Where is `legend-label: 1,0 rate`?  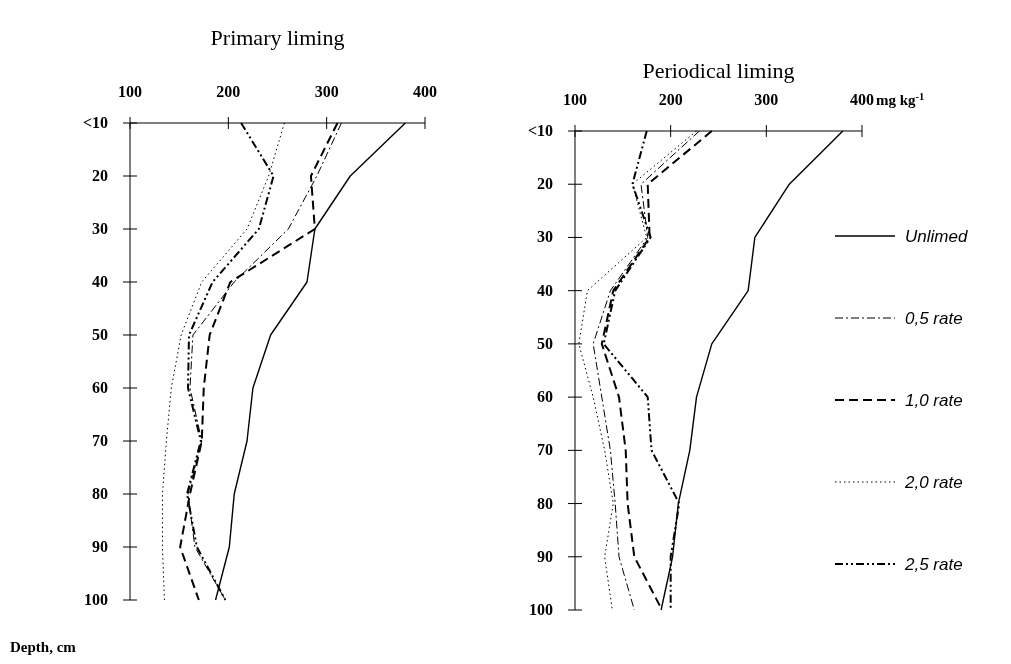
legend-label: 1,0 rate is located at coordinates (934, 400).